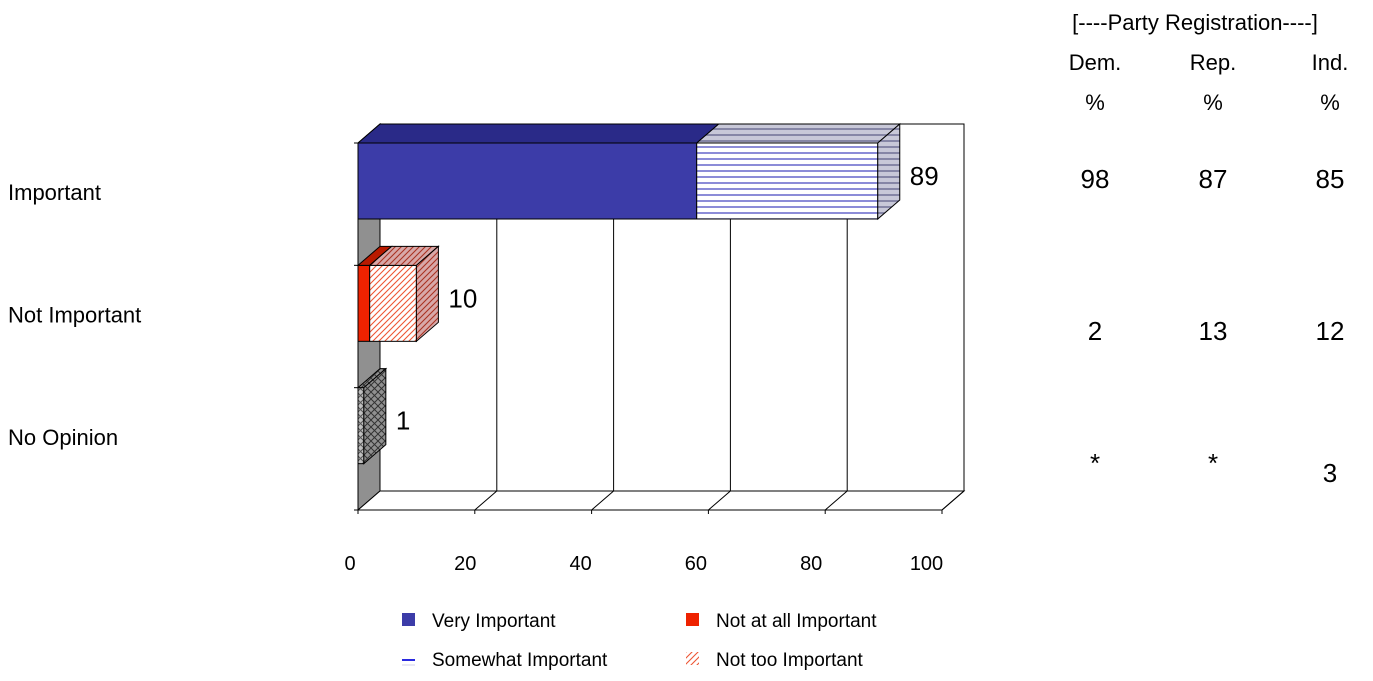 The width and height of the screenshot is (1373, 681). Describe the element at coordinates (1213, 62) in the screenshot. I see `table-column-header: Rep.` at that location.